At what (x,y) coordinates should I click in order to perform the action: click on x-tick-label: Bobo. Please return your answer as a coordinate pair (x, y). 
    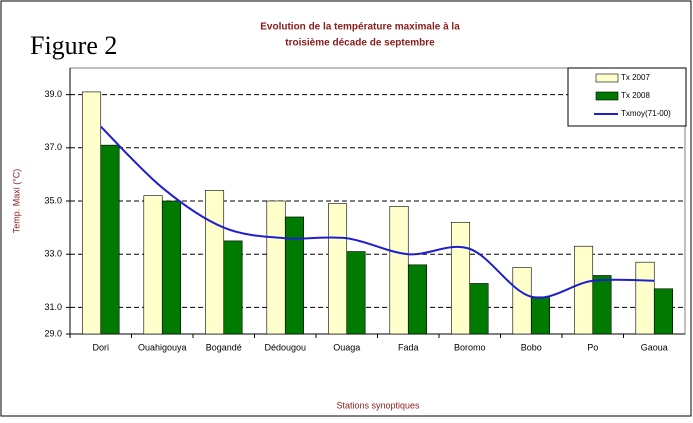
    Looking at the image, I should click on (531, 347).